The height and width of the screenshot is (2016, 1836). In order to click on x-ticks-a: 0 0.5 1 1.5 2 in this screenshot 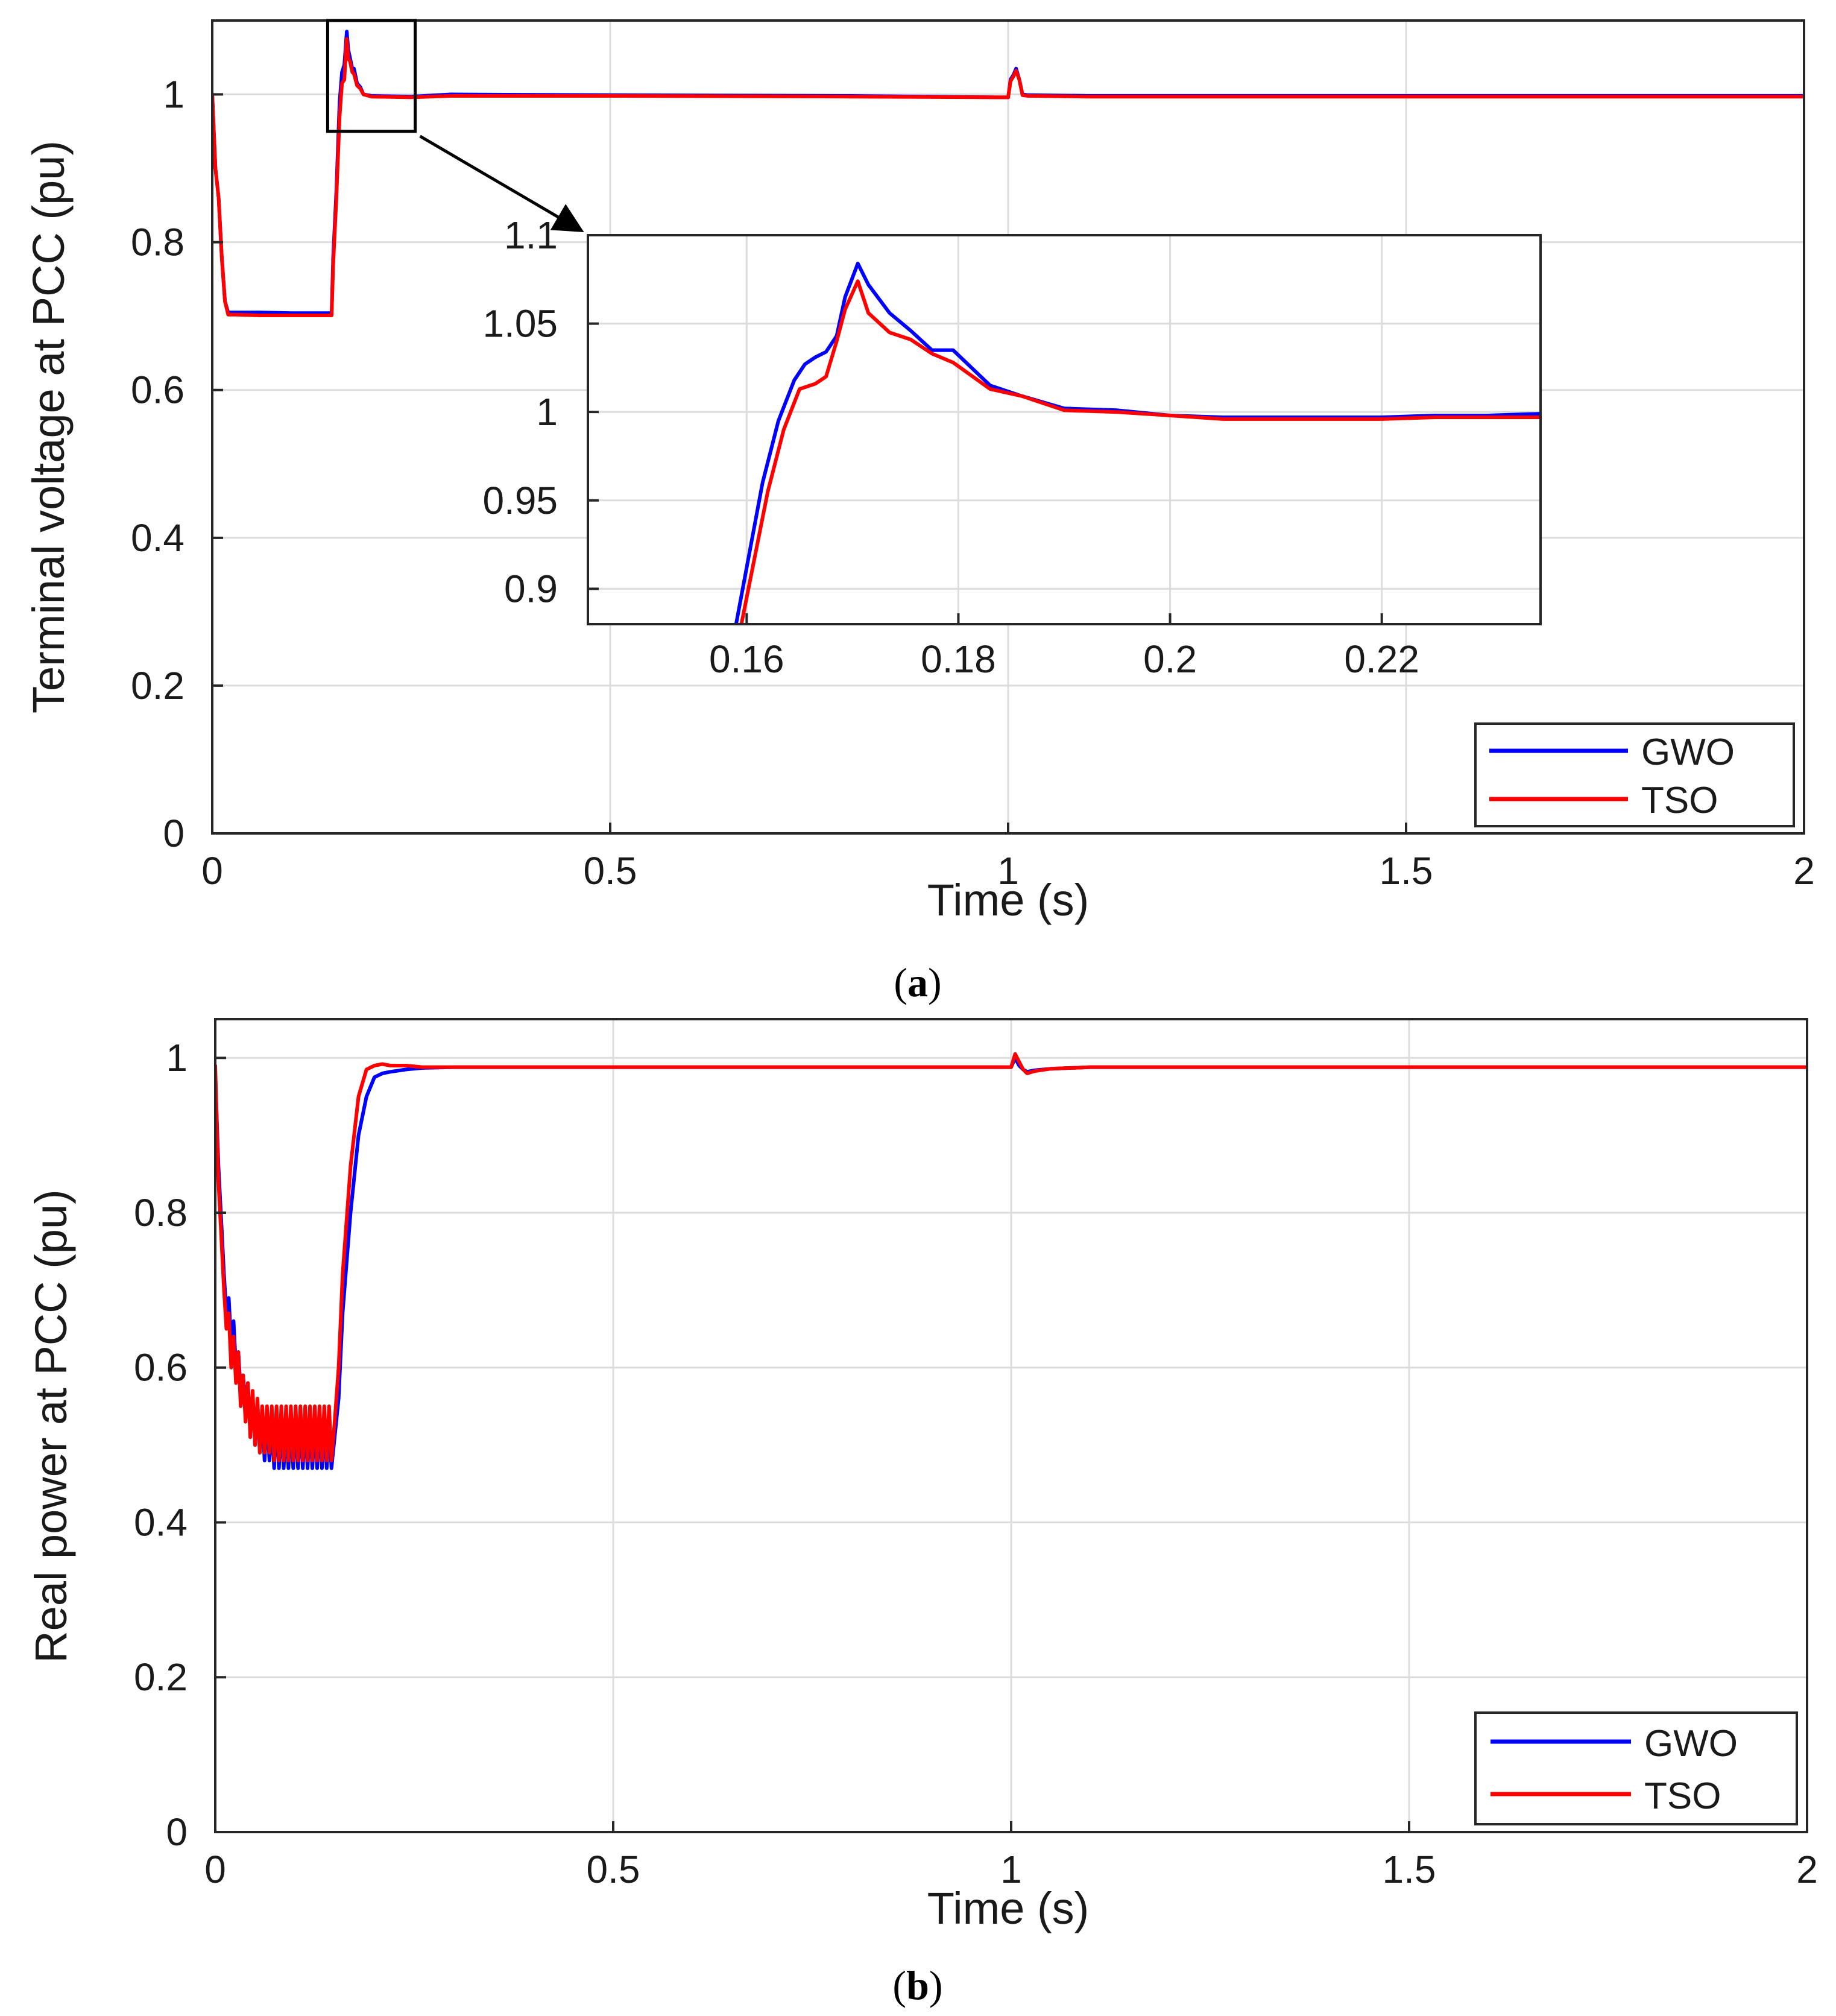, I will do `click(1008, 858)`.